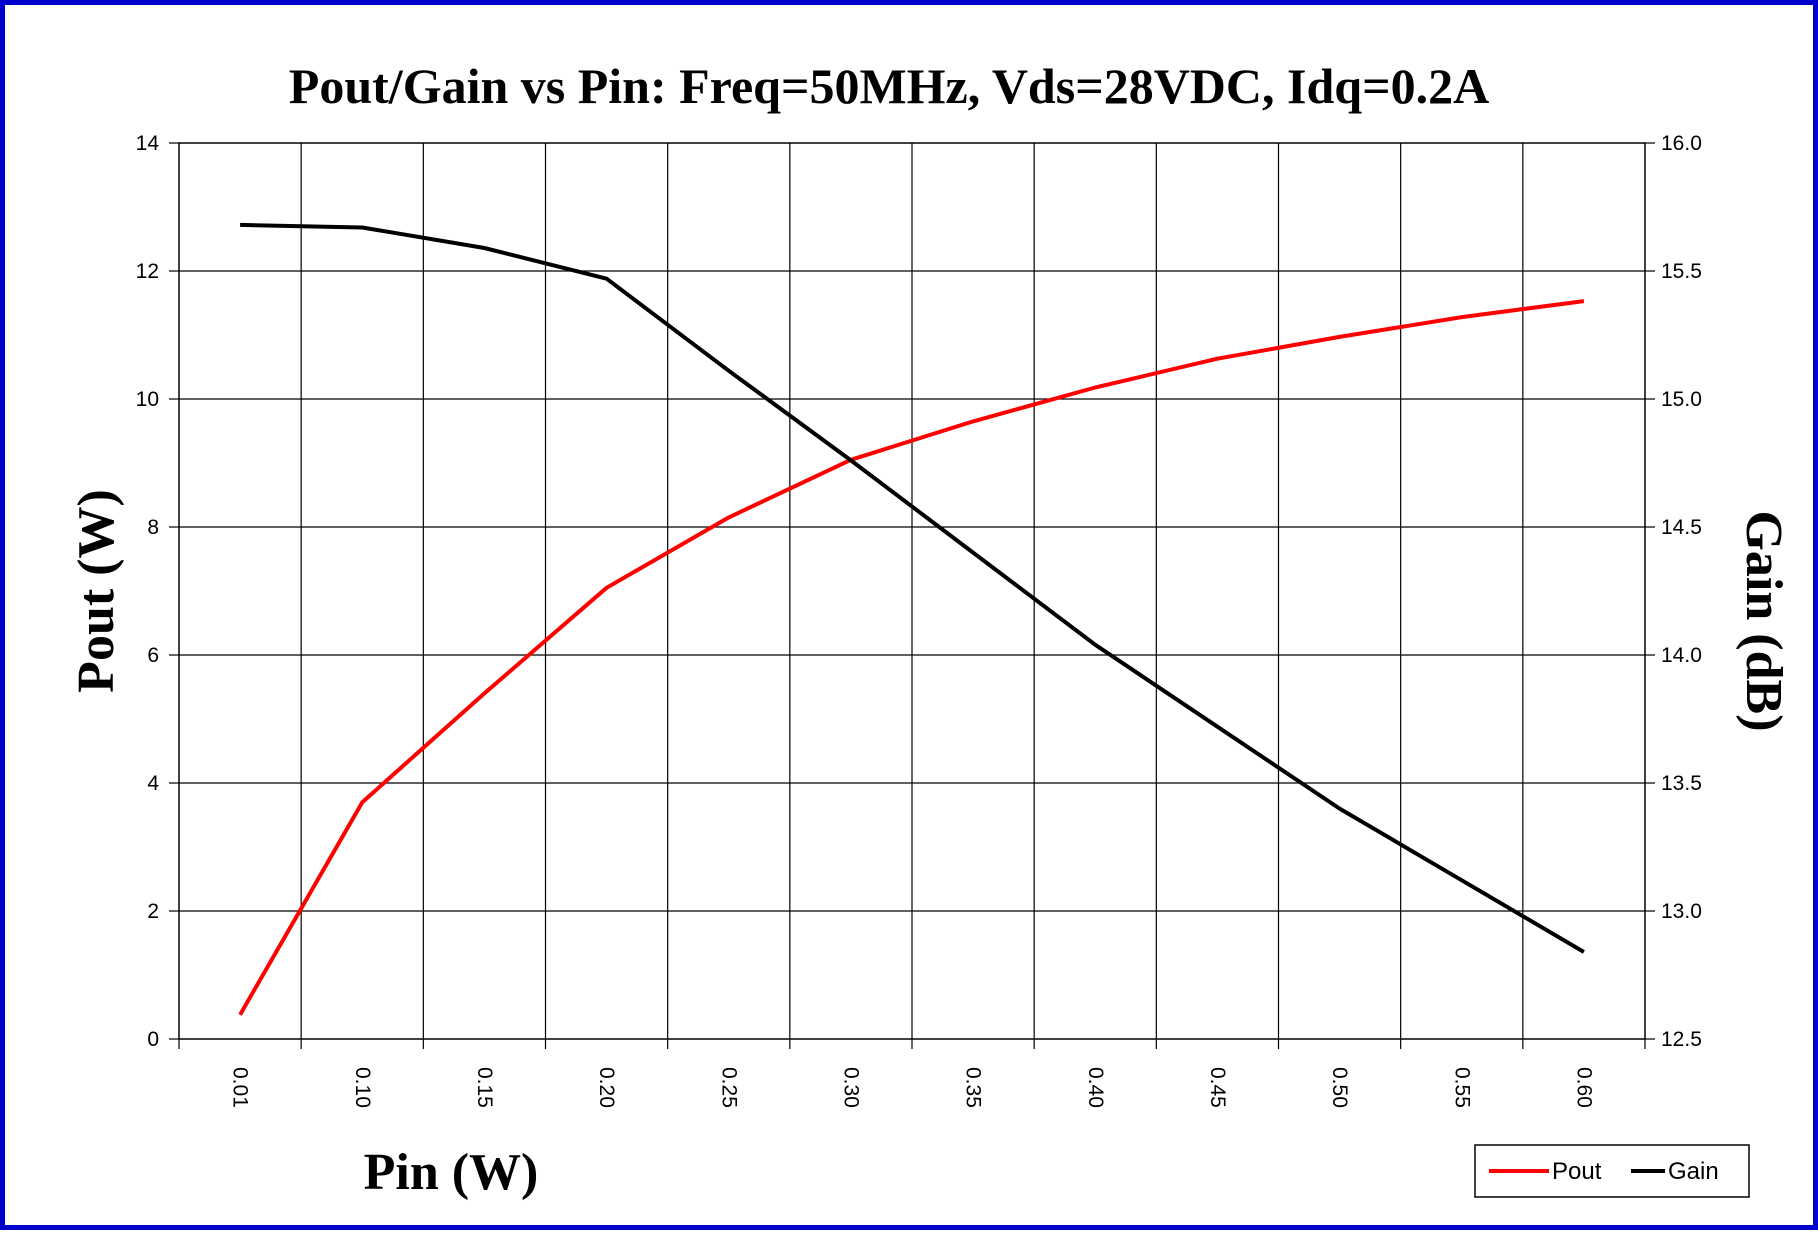 This screenshot has height=1235, width=1818. Describe the element at coordinates (1681, 1039) in the screenshot. I see `right-tick-label: 12.5` at that location.